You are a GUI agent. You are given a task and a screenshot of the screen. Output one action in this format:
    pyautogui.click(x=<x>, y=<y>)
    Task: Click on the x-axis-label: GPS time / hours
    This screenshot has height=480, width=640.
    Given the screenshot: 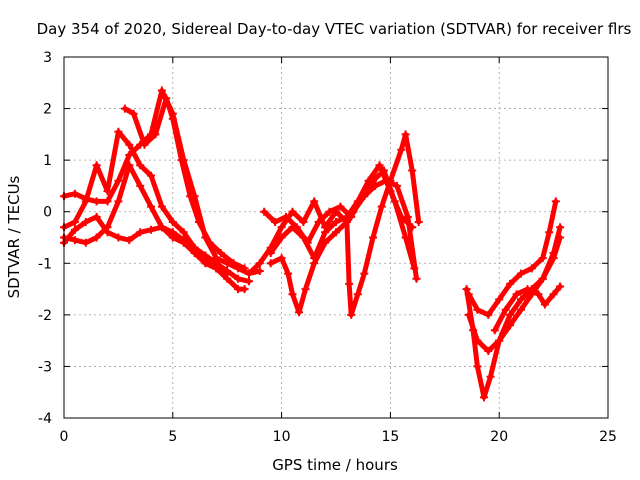 What is the action you would take?
    pyautogui.click(x=335, y=465)
    